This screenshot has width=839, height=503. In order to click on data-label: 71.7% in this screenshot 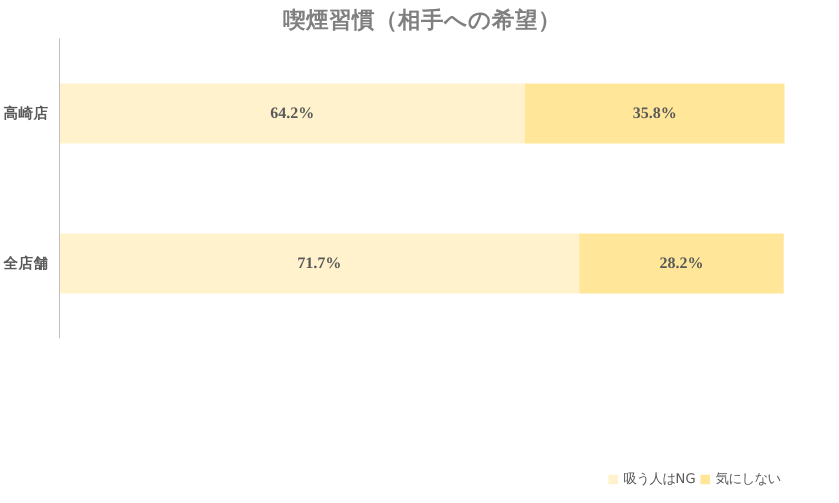, I will do `click(319, 263)`.